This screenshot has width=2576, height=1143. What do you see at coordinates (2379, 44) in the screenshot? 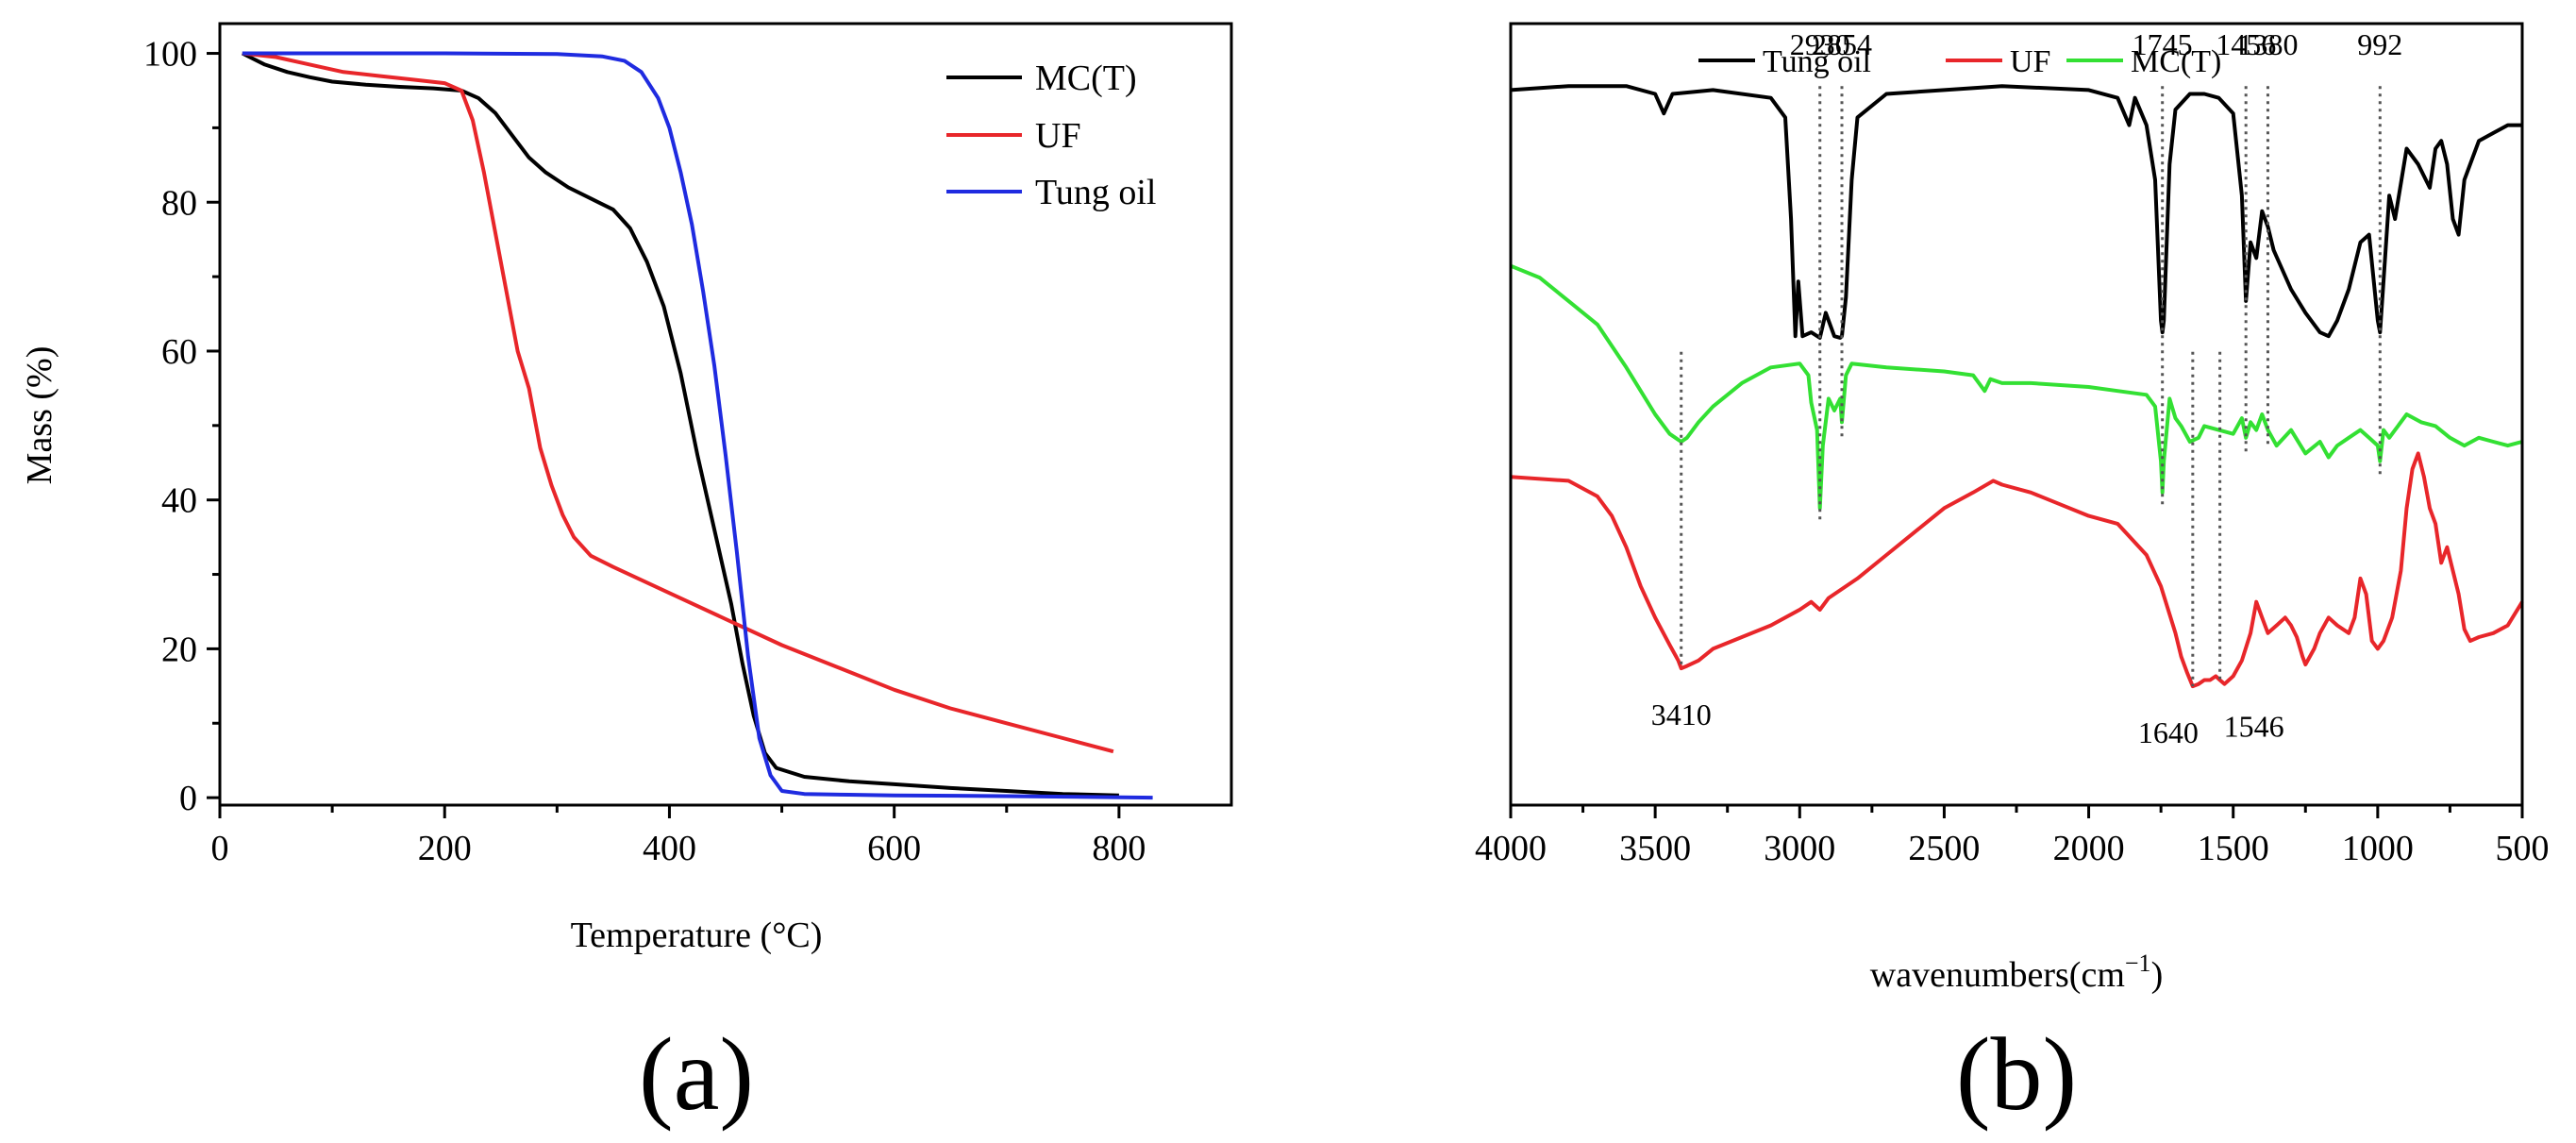
I see `panel-b-peak-label: 992` at bounding box center [2379, 44].